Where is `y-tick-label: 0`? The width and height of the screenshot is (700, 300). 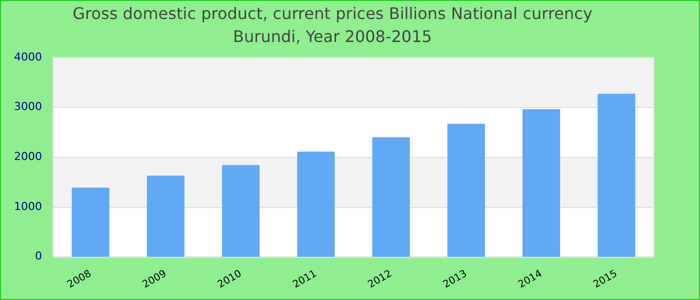
y-tick-label: 0 is located at coordinates (38, 256).